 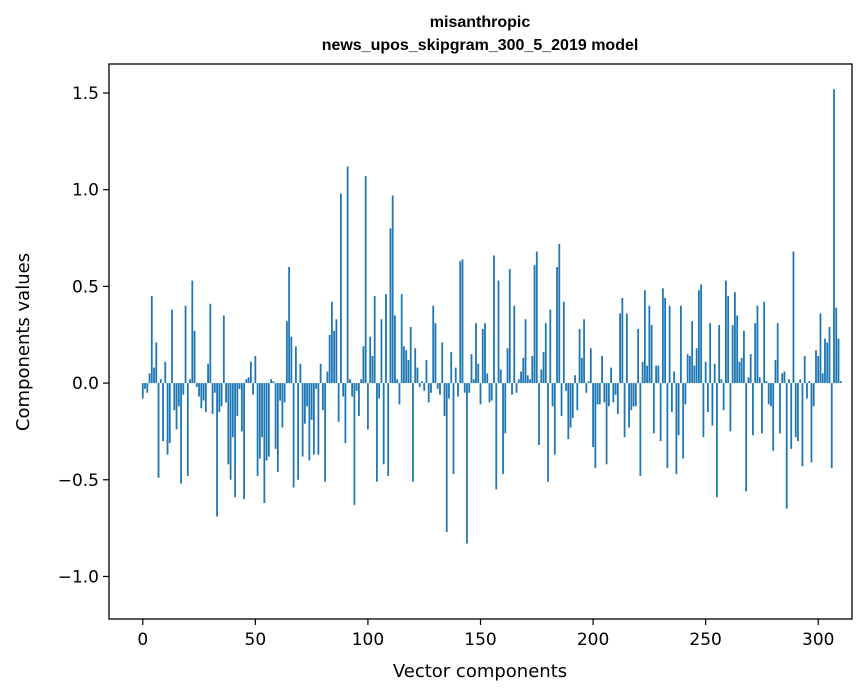 I want to click on y-axis-label: Components values, so click(x=23, y=342).